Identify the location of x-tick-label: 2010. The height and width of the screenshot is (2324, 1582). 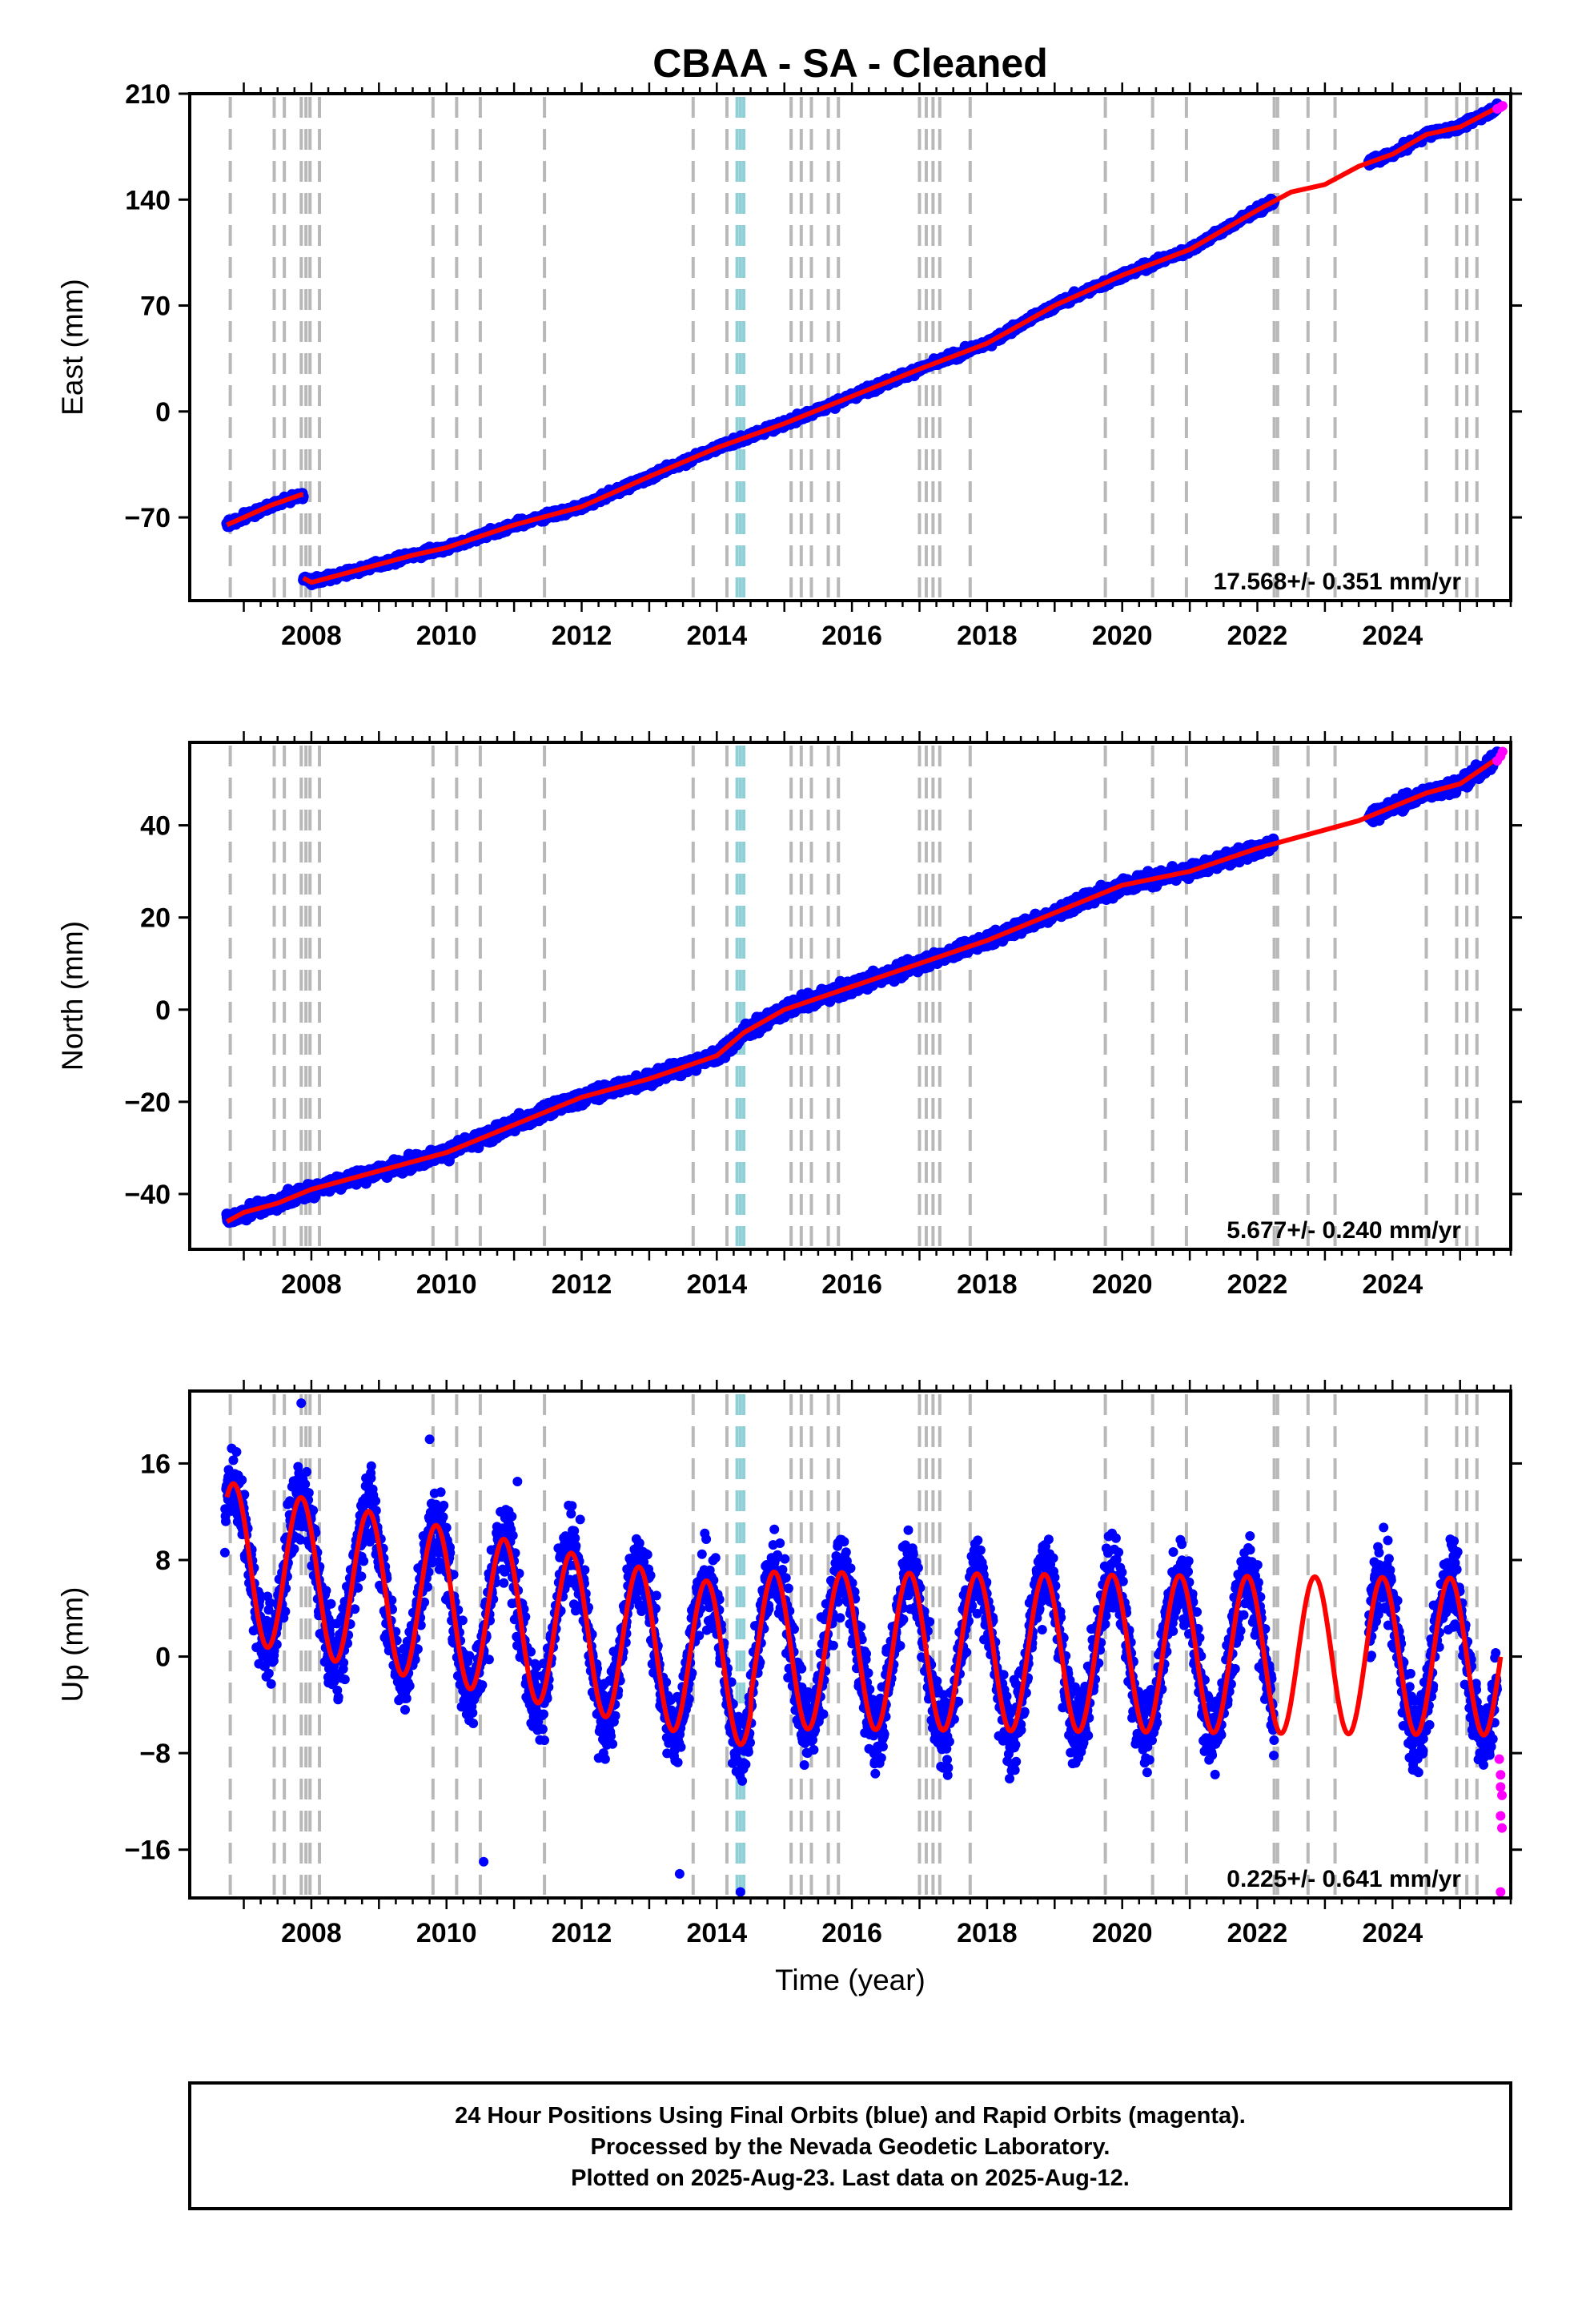
(446, 636).